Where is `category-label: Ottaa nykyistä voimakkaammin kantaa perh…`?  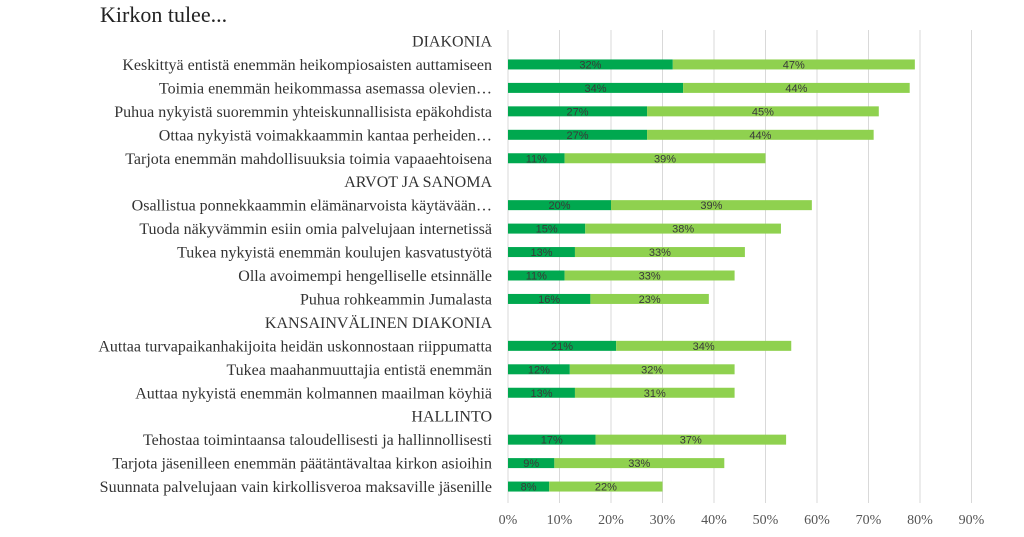
category-label: Ottaa nykyistä voimakkaammin kantaa perh… is located at coordinates (325, 135).